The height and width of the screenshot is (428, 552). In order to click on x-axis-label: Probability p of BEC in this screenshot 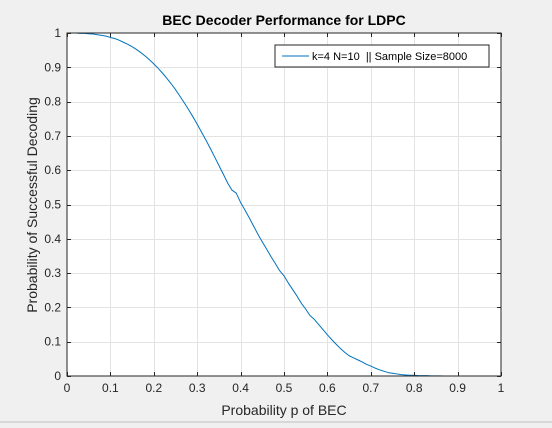, I will do `click(283, 410)`.